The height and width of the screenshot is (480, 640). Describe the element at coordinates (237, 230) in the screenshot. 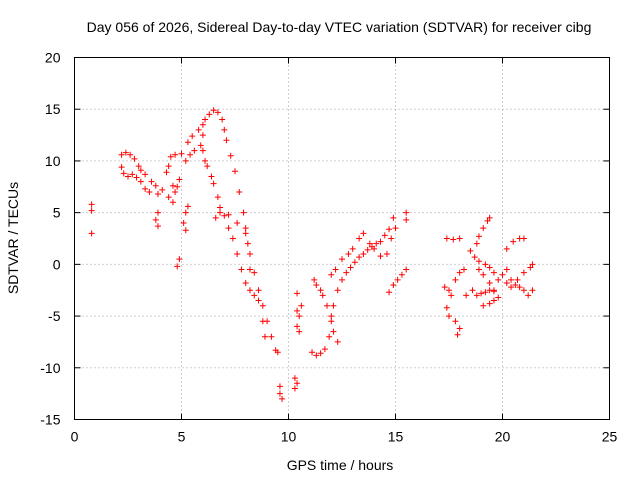

I see `series-peak` at that location.